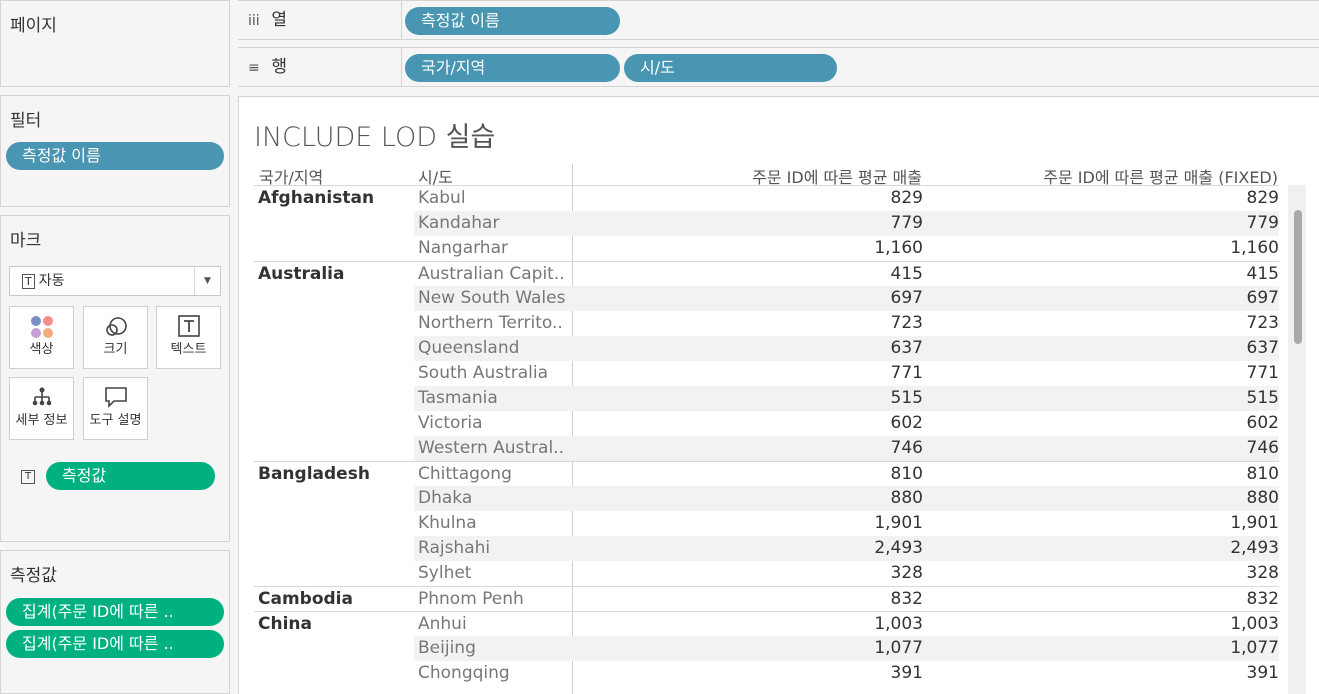 The height and width of the screenshot is (694, 1319). I want to click on measure-pill-2: 집계(주문 ID에 따른 .., so click(115, 644).